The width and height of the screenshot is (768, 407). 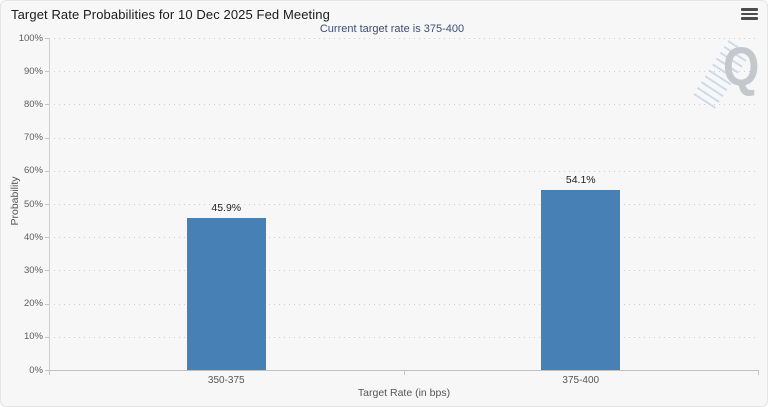 I want to click on bar-value-label: 54.1%, so click(x=580, y=180).